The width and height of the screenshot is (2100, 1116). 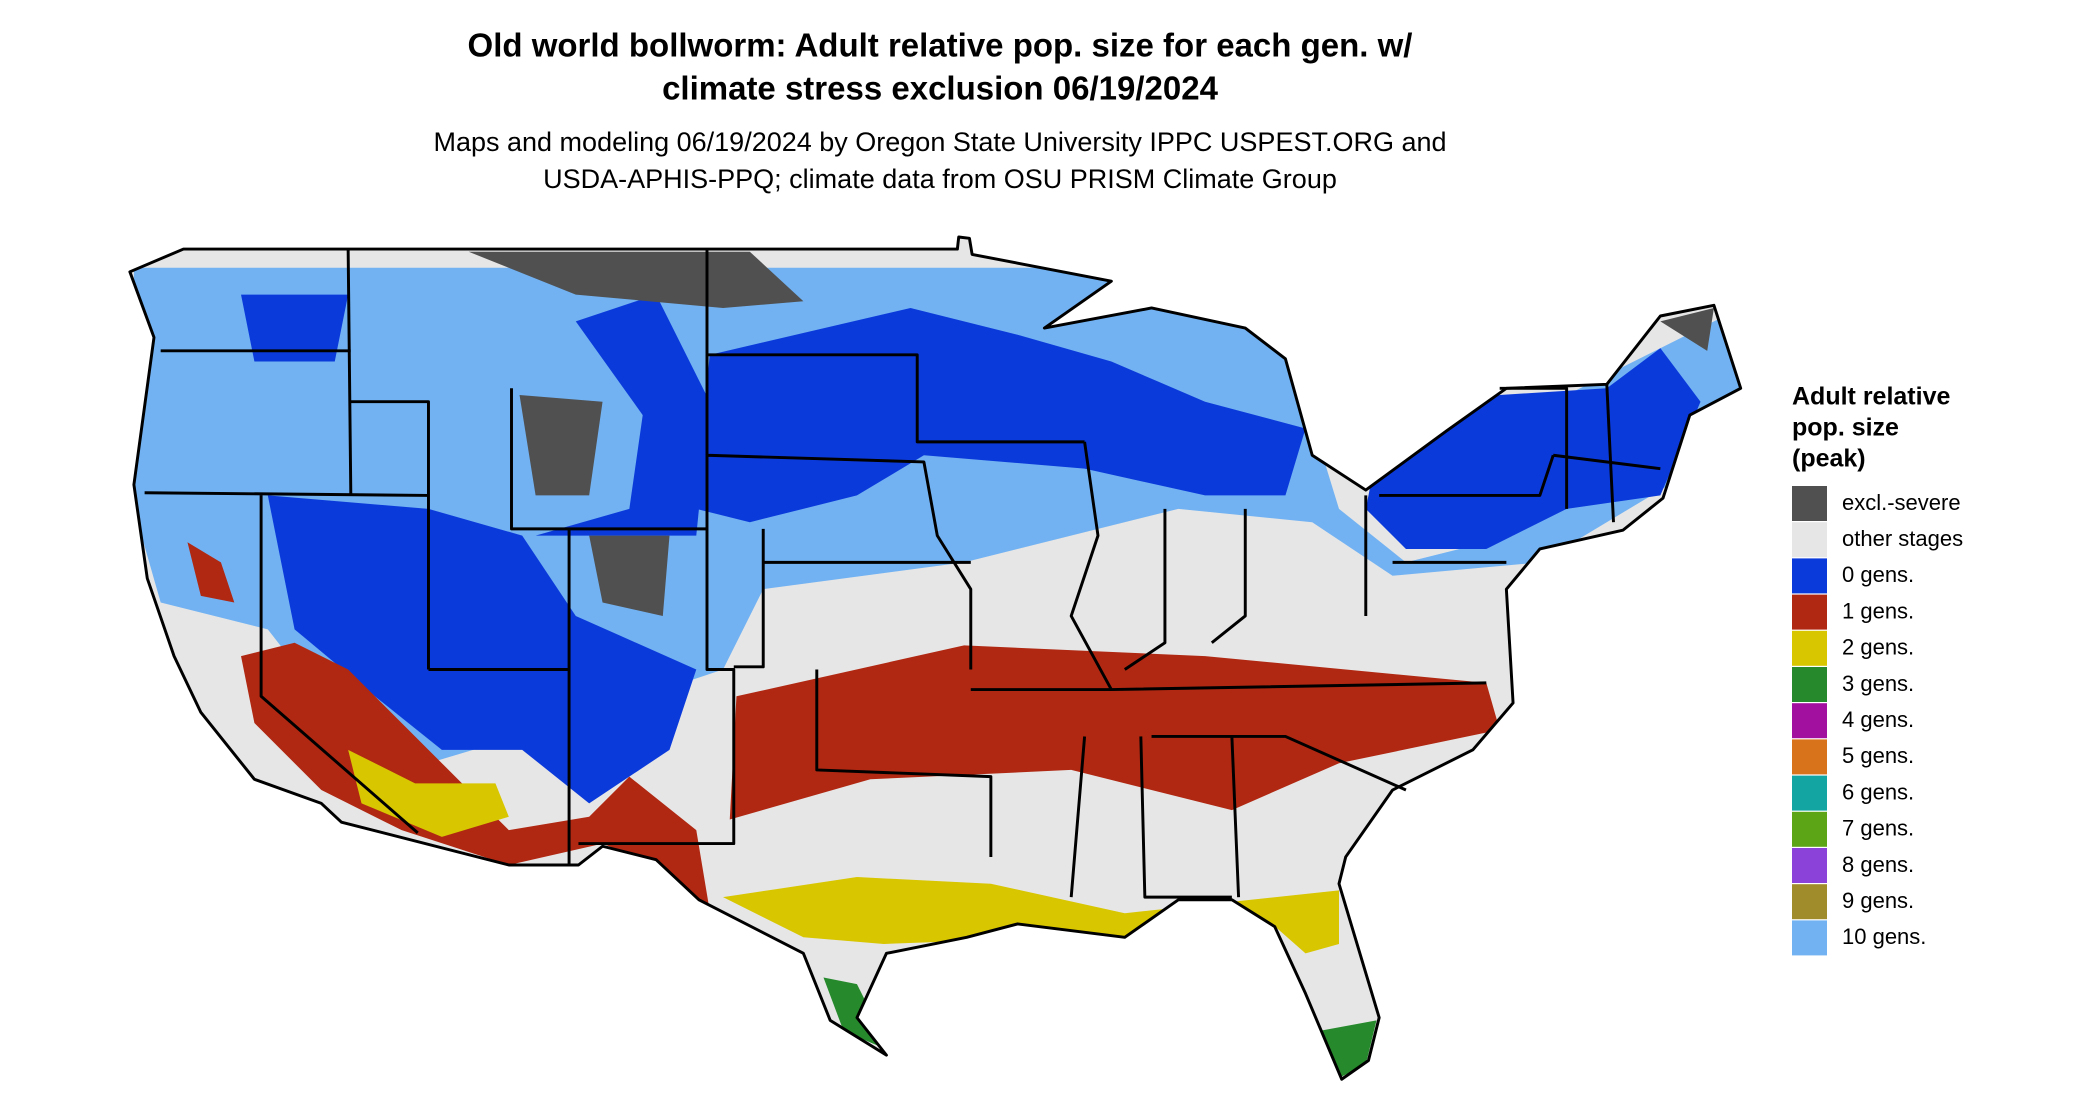 I want to click on legend-label: 0 gens., so click(x=1878, y=574).